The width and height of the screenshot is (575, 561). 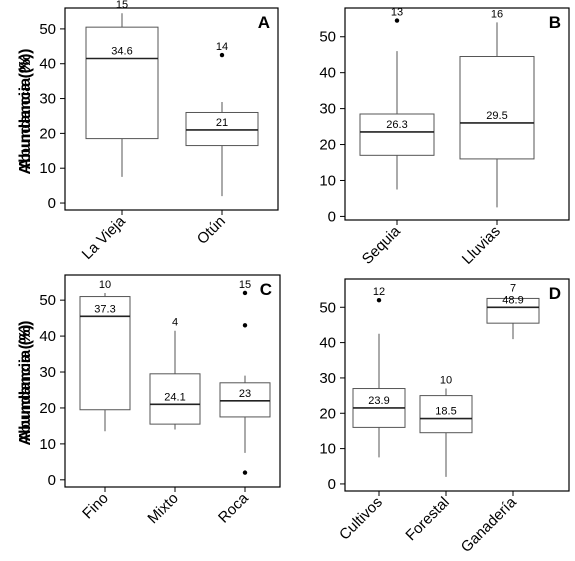 What do you see at coordinates (95, 506) in the screenshot?
I see `x-tick-label: Fino` at bounding box center [95, 506].